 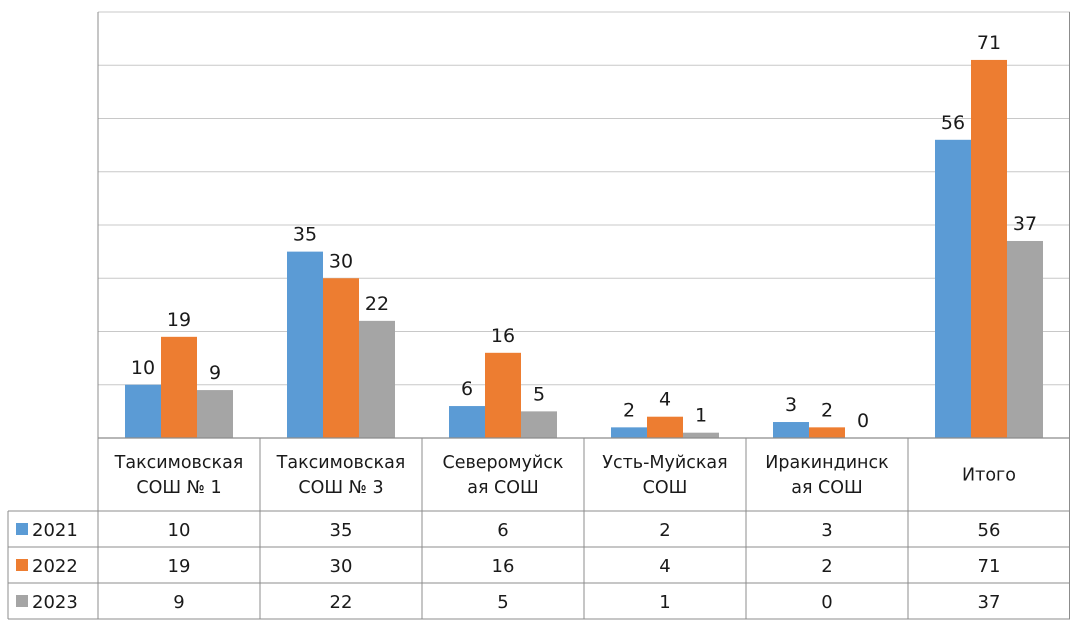 What do you see at coordinates (502, 602) in the screenshot?
I see `table-cell: 5` at bounding box center [502, 602].